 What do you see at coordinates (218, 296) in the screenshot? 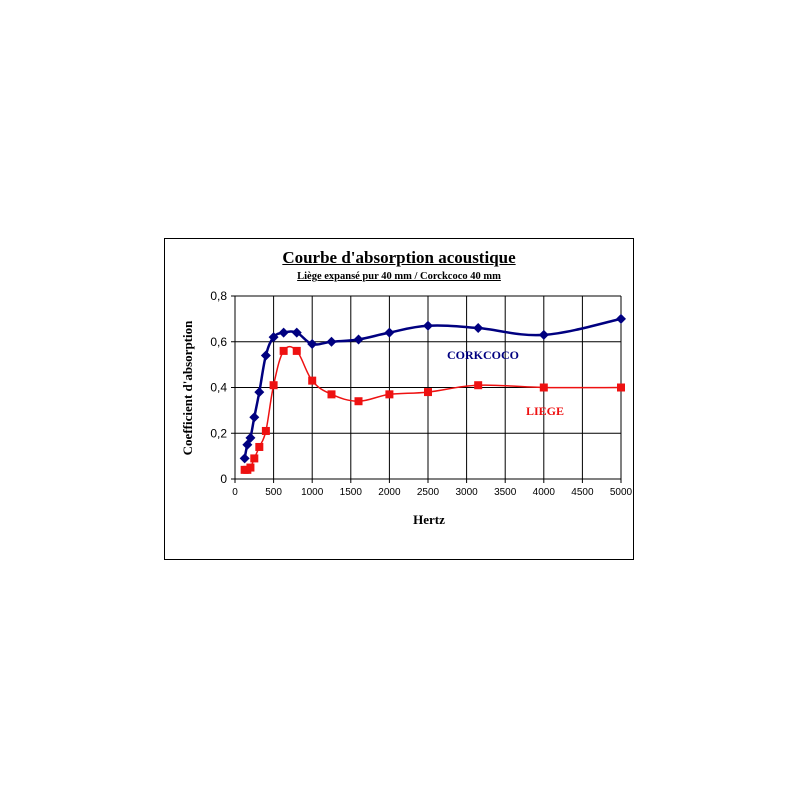
I see `y-tick-label: 0,8` at bounding box center [218, 296].